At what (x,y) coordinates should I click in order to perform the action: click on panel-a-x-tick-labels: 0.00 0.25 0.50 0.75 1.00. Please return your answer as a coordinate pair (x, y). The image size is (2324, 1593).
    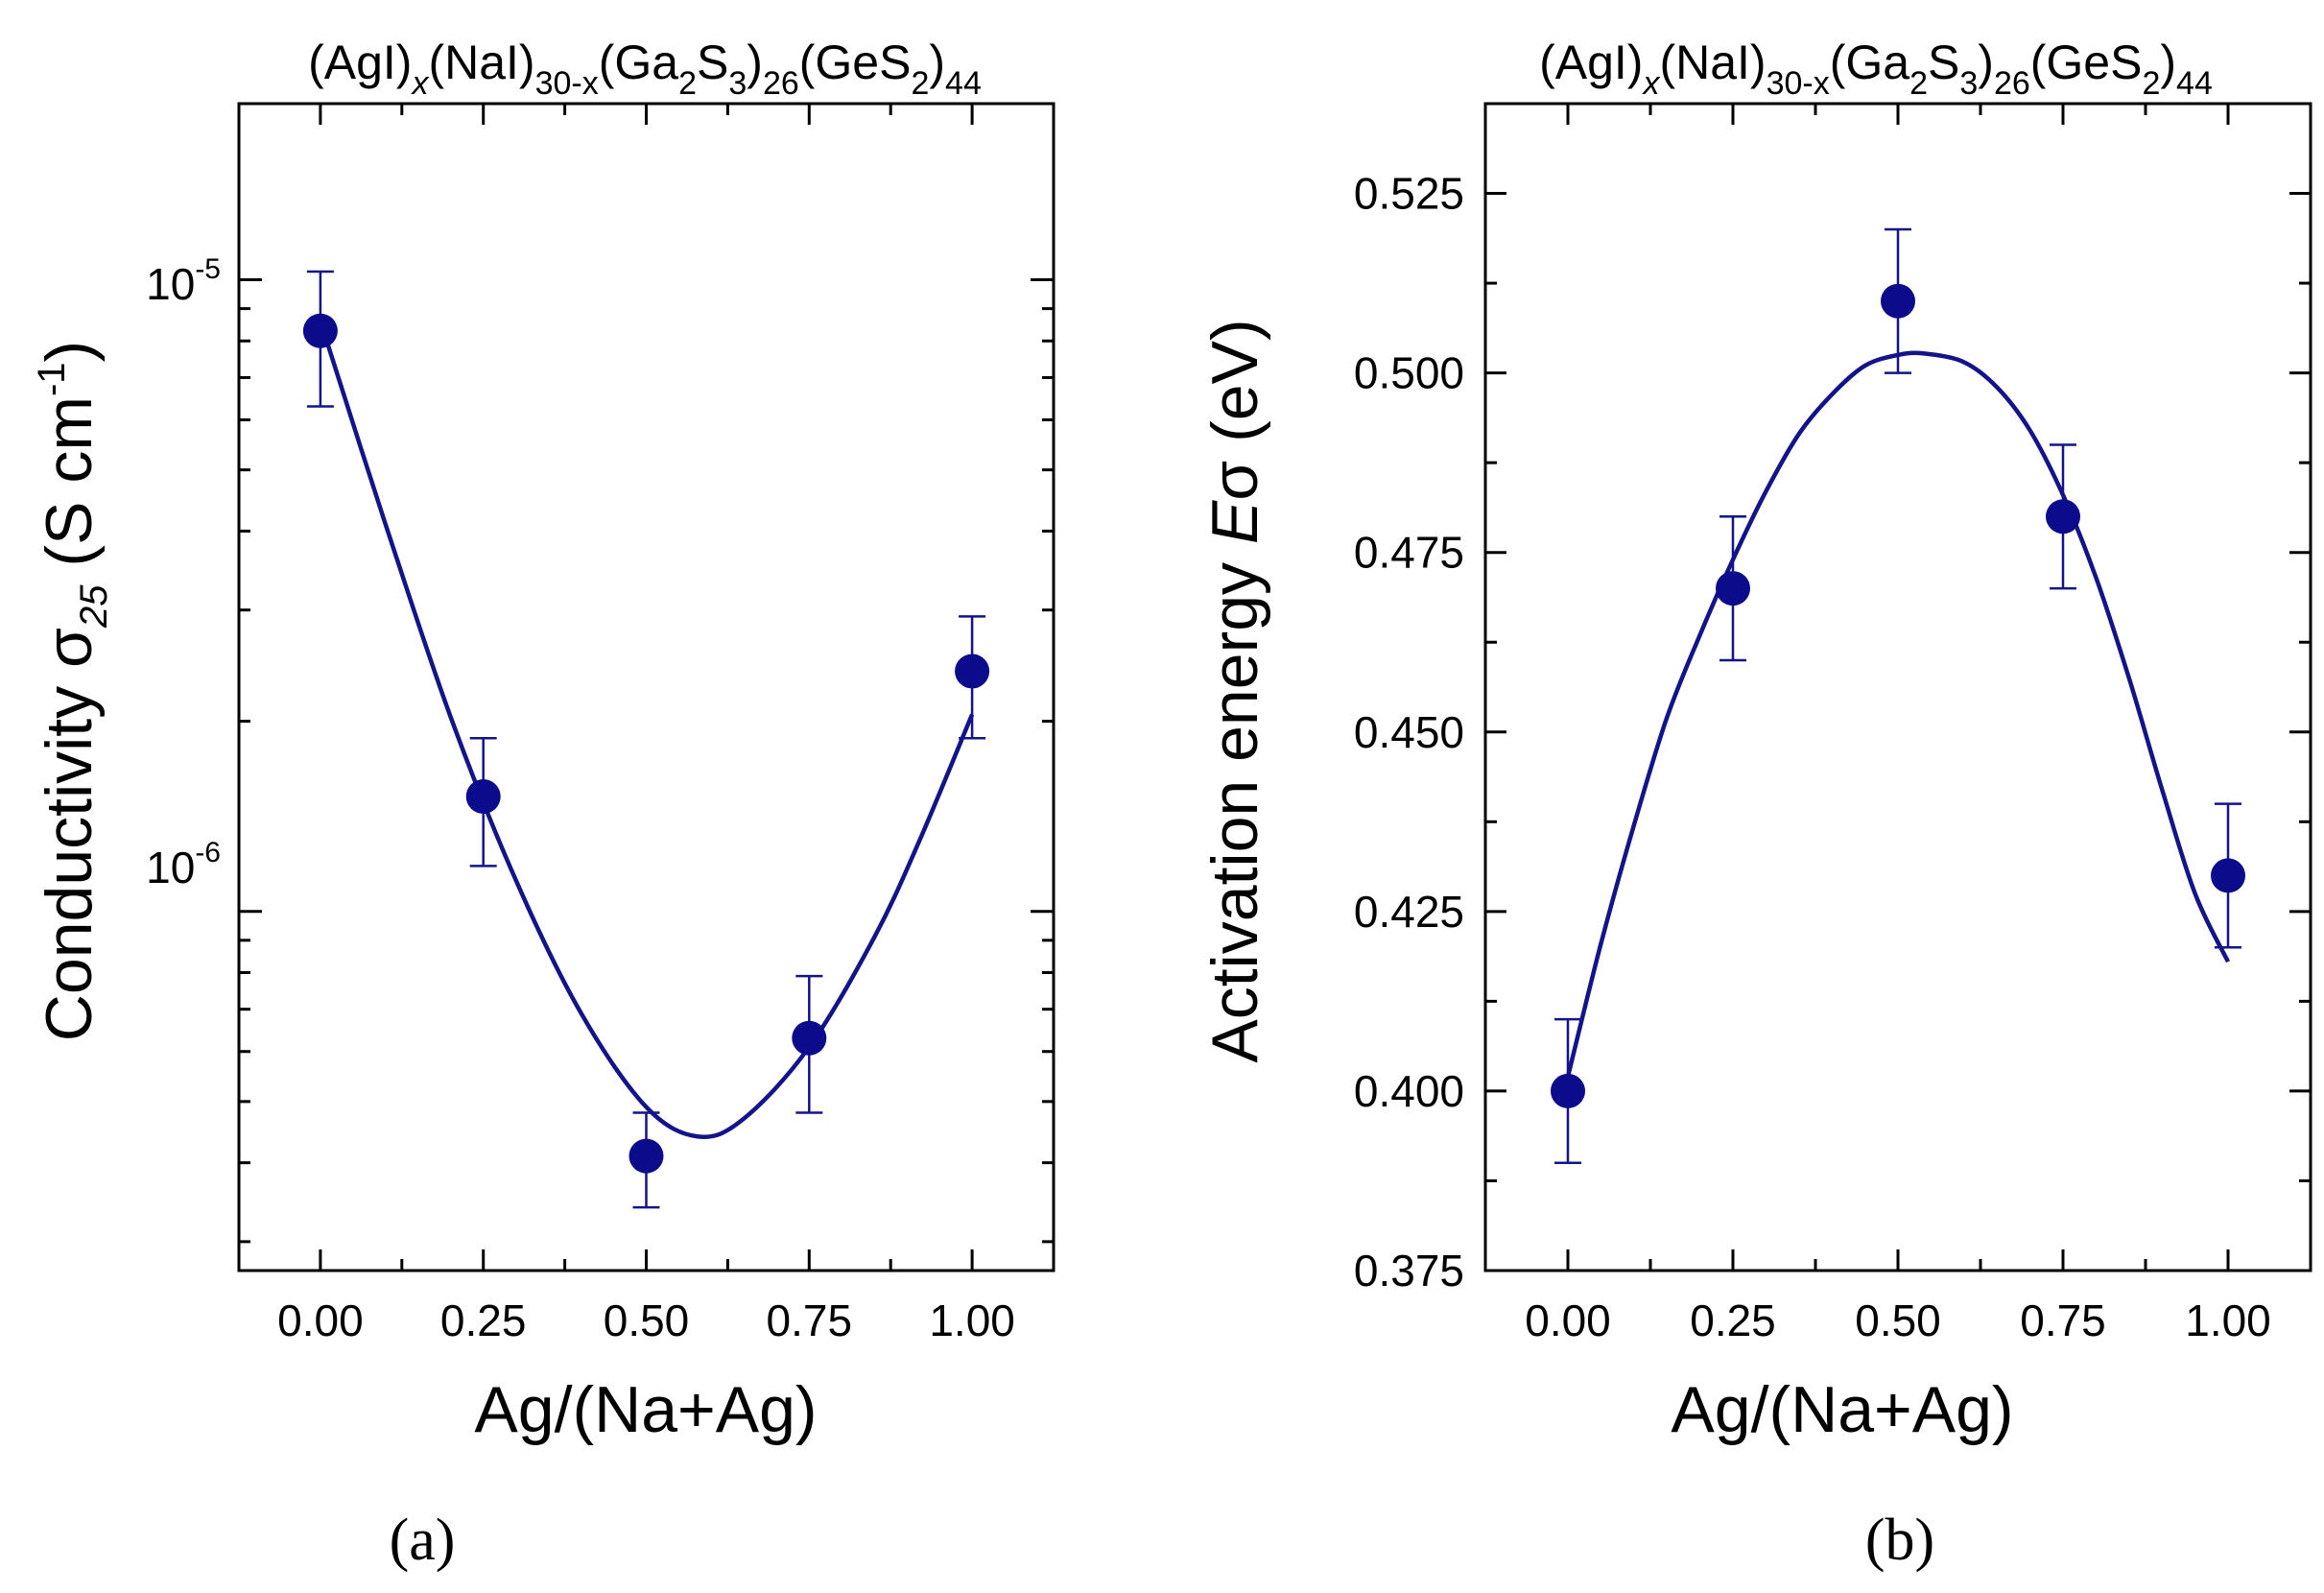
    Looking at the image, I should click on (646, 1321).